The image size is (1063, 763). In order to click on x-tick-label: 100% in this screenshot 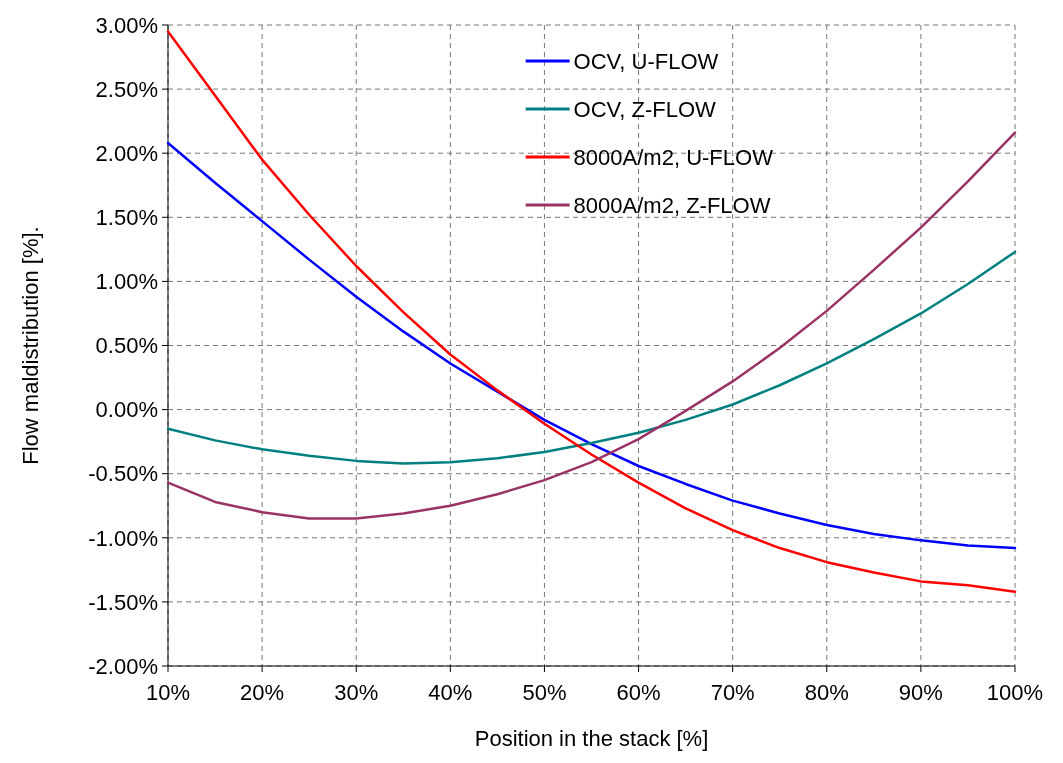, I will do `click(1015, 692)`.